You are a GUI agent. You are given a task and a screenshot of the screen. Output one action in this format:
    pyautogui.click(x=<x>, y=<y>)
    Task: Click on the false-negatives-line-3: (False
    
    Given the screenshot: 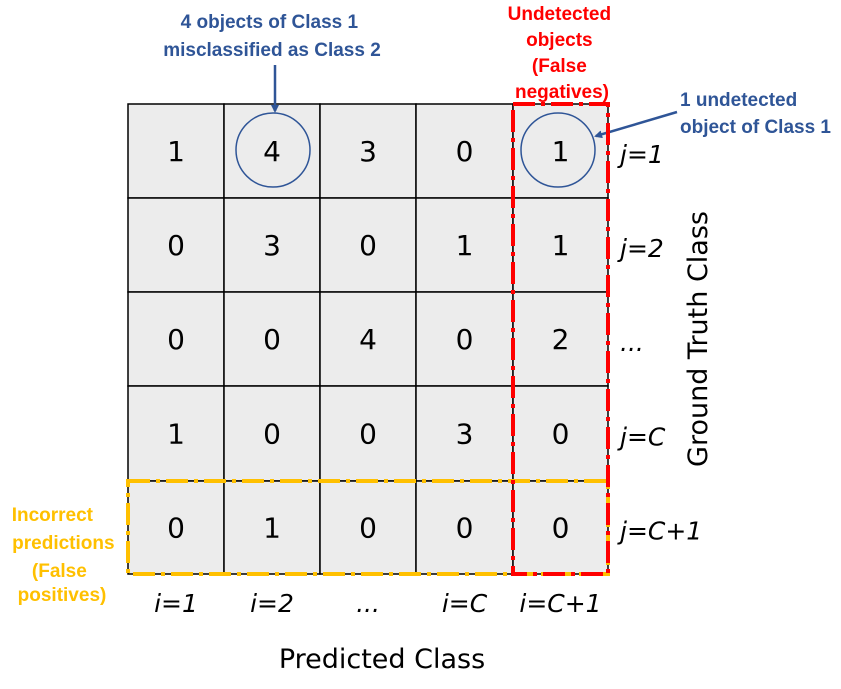 What is the action you would take?
    pyautogui.click(x=559, y=66)
    